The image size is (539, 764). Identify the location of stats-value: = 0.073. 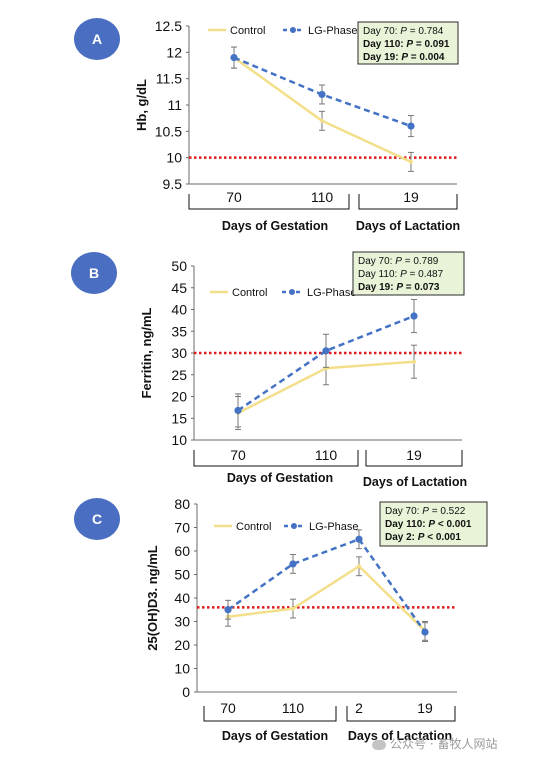
(421, 287).